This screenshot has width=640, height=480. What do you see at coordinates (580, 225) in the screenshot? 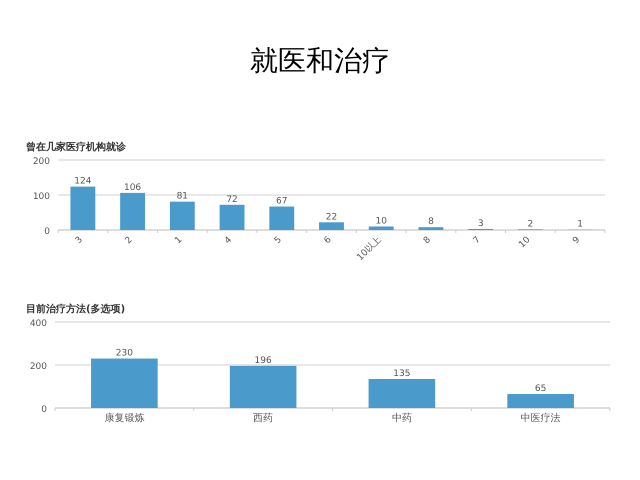
I see `data-label: 1` at bounding box center [580, 225].